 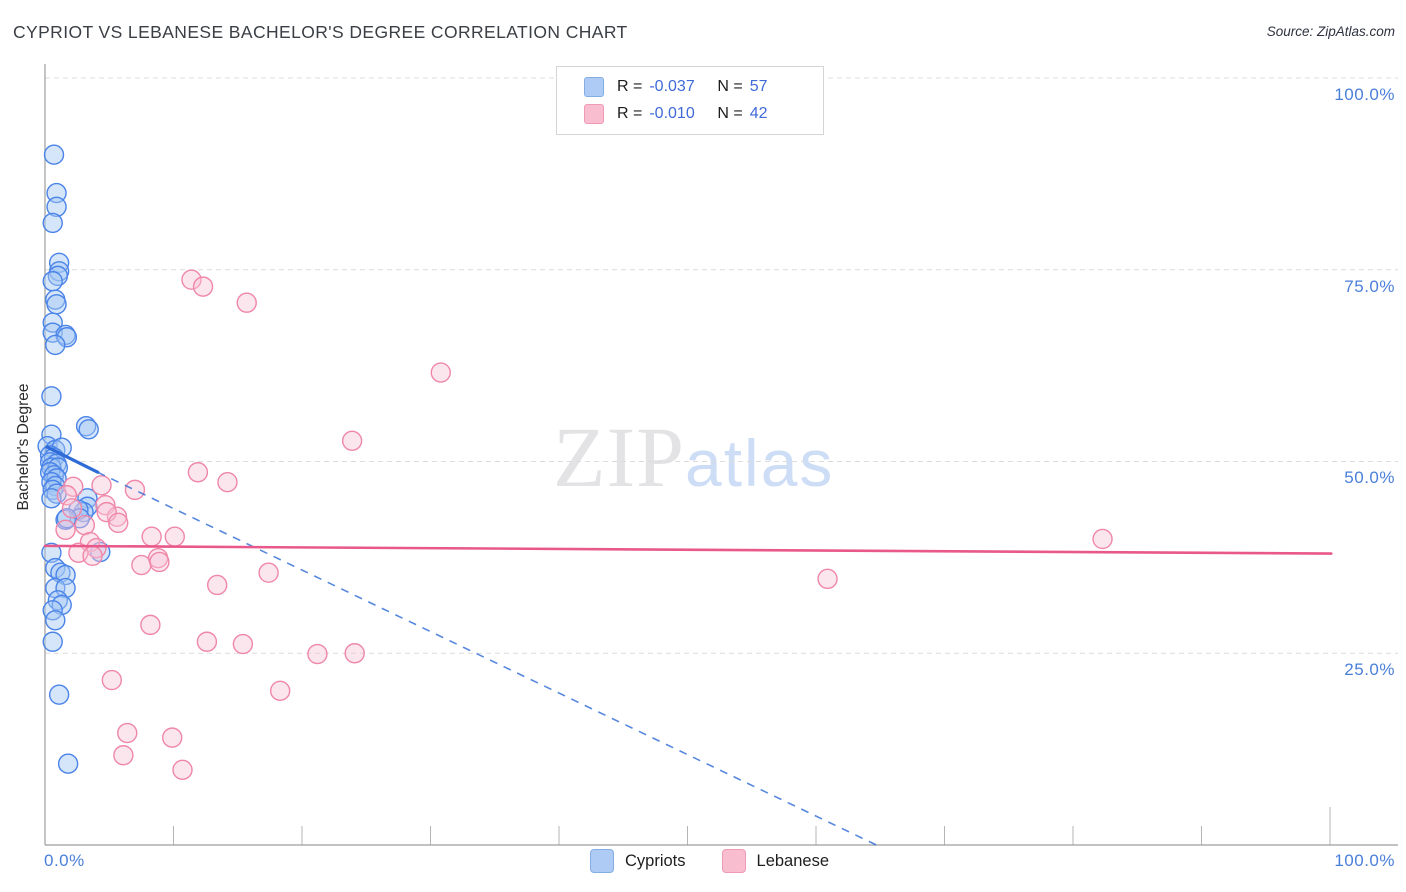 What do you see at coordinates (793, 860) in the screenshot?
I see `legend-item-label: Lebanese` at bounding box center [793, 860].